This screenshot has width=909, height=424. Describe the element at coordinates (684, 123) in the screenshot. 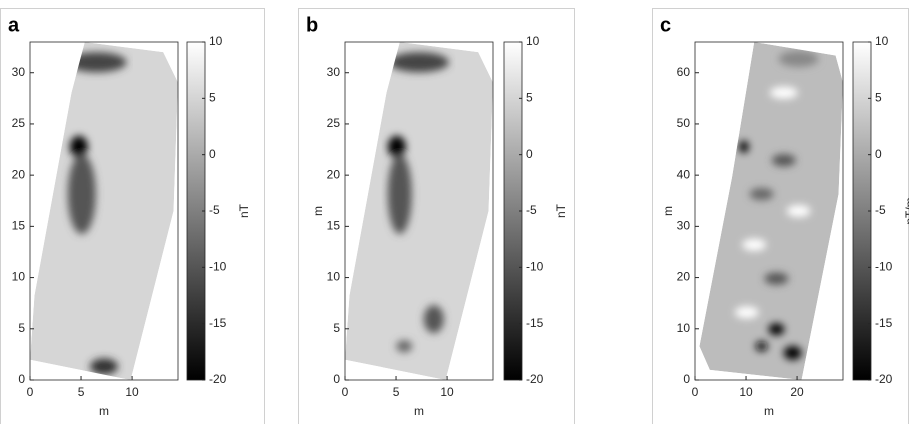

I see `y-tick-label: 50` at that location.